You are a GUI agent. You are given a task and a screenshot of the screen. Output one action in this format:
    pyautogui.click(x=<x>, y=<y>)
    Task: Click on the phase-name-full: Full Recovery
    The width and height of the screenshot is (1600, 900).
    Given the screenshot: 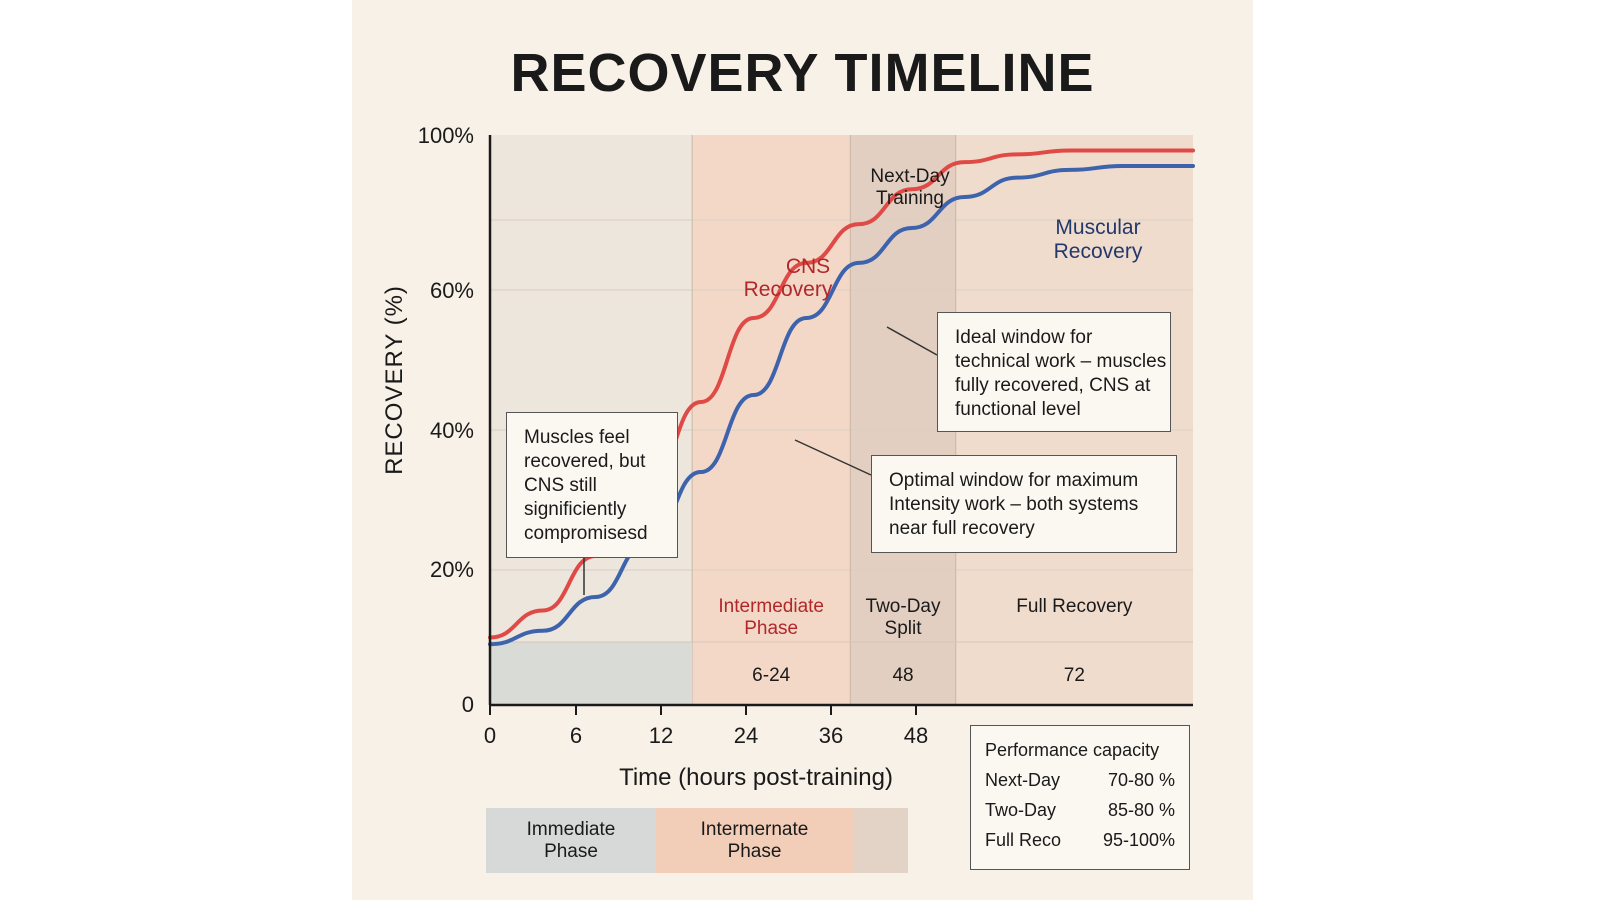 What is the action you would take?
    pyautogui.click(x=1074, y=606)
    